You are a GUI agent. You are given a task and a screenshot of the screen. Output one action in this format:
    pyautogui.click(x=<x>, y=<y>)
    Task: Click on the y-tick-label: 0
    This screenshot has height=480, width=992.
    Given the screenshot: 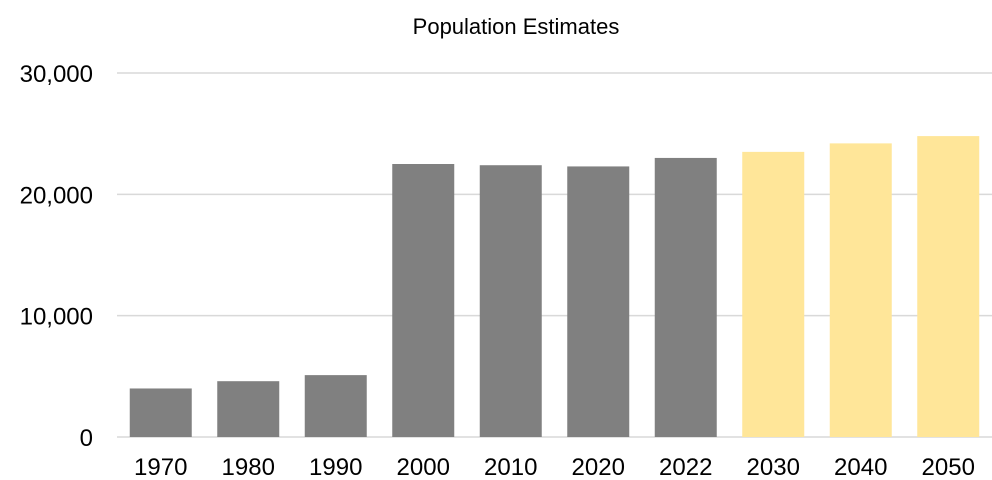 What is the action you would take?
    pyautogui.click(x=86, y=438)
    